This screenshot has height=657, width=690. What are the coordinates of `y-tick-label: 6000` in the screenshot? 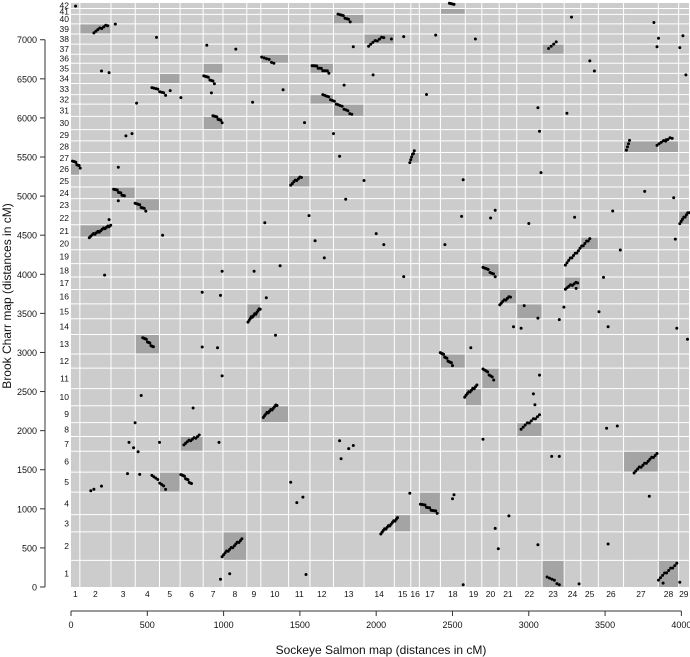 It's located at (27, 118).